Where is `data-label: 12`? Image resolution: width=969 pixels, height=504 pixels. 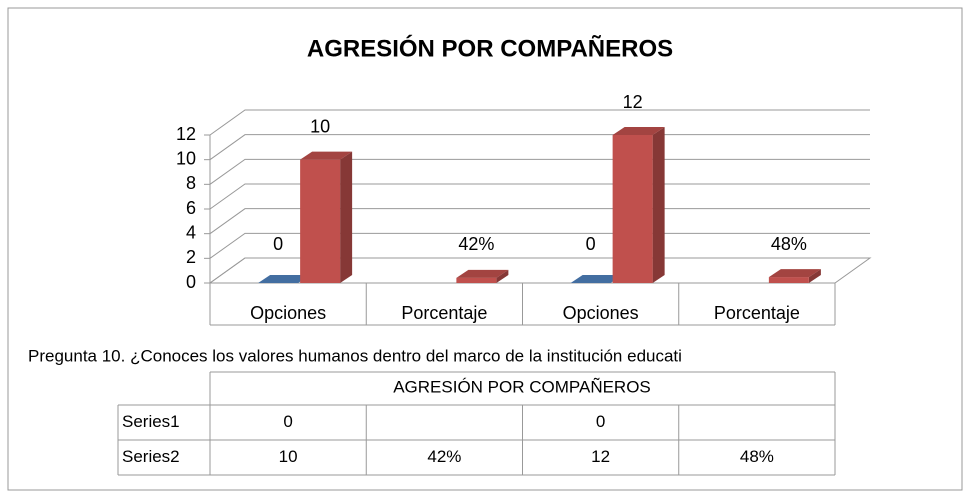 data-label: 12 is located at coordinates (633, 102).